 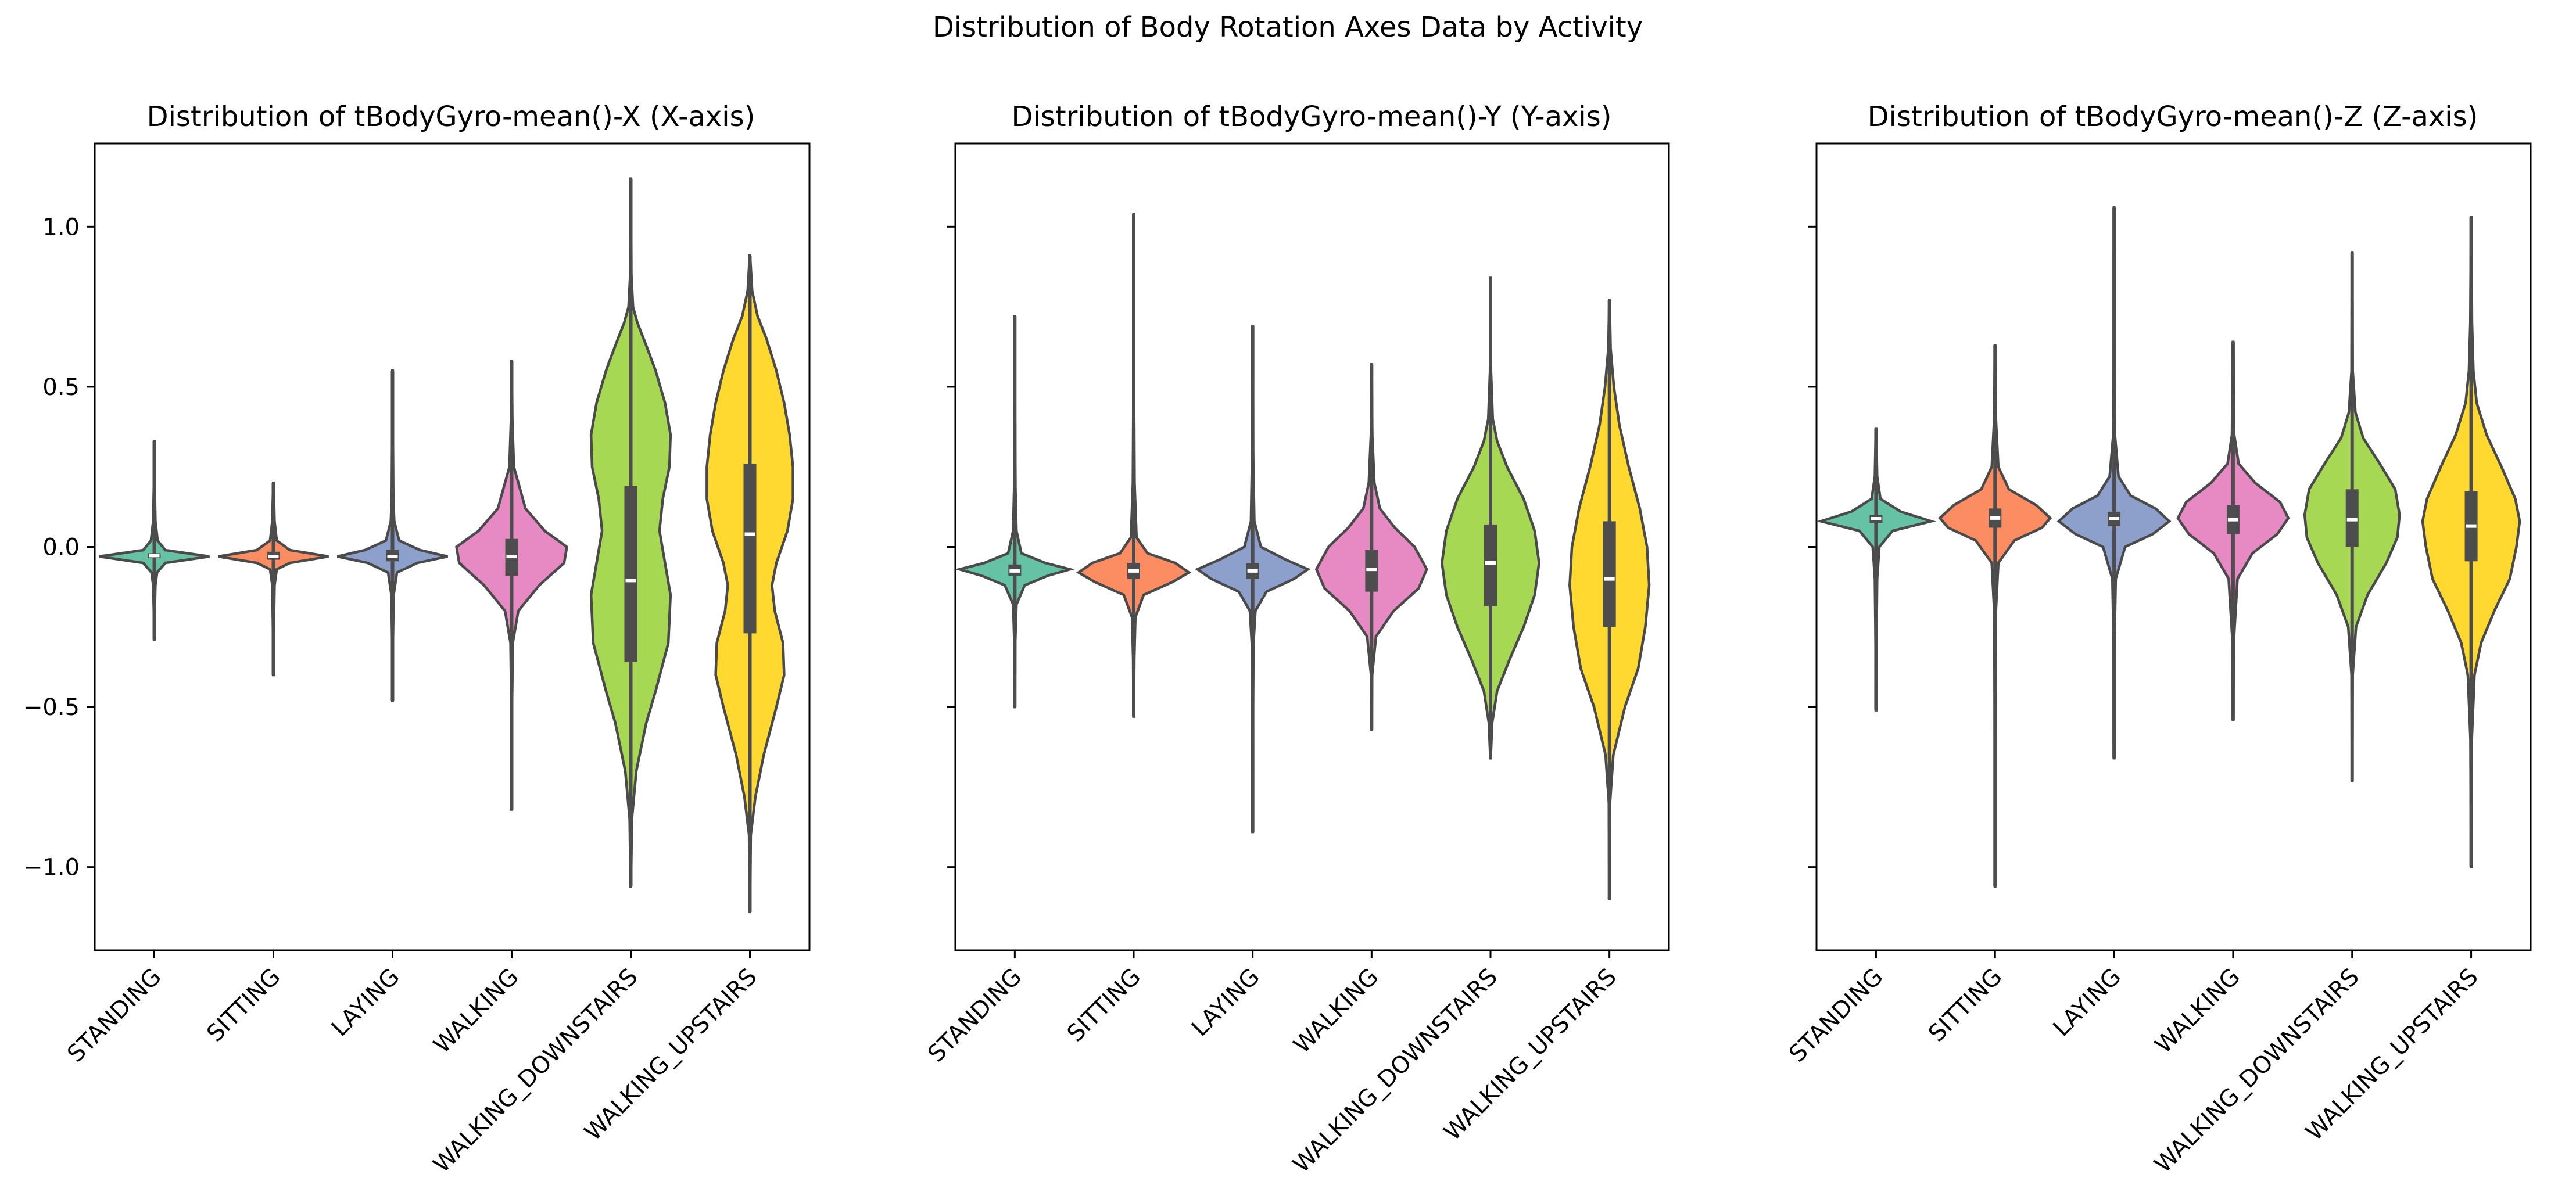 What do you see at coordinates (51, 867) in the screenshot?
I see `y-tick-label: −1.0` at bounding box center [51, 867].